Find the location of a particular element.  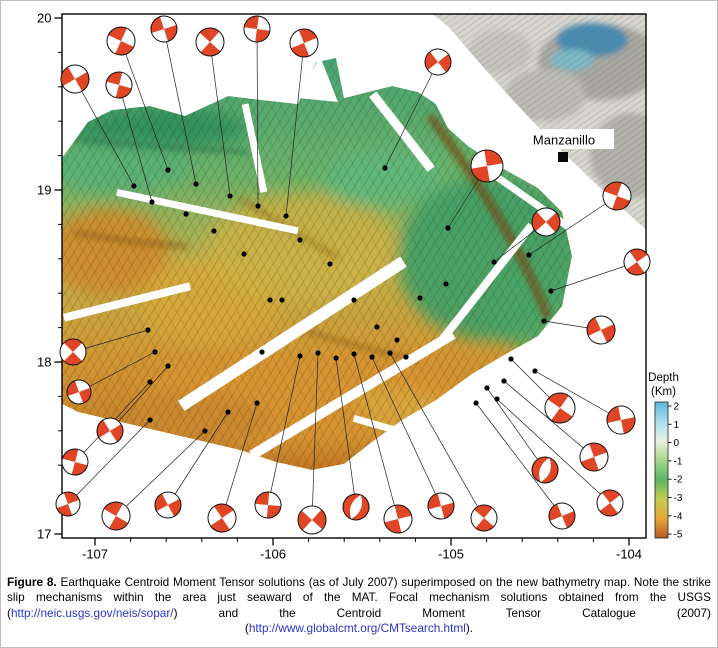

caption-link-globalcmt: http://www.globalcmt.org/CMTsearch.html is located at coordinates (357, 628).